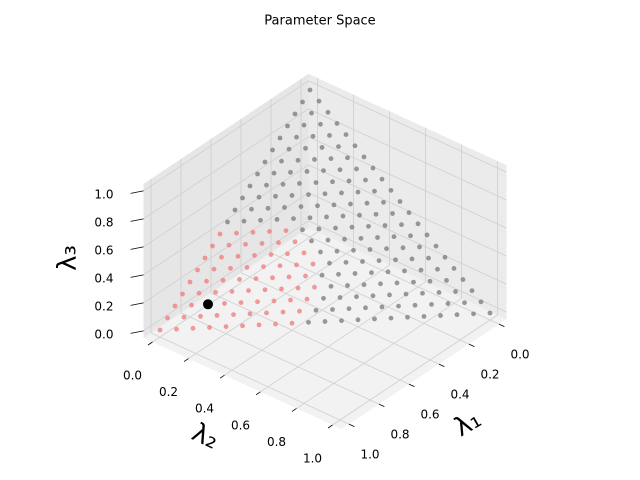 This screenshot has width=640, height=480. I want to click on y-axis-label: λ₂, so click(205, 436).